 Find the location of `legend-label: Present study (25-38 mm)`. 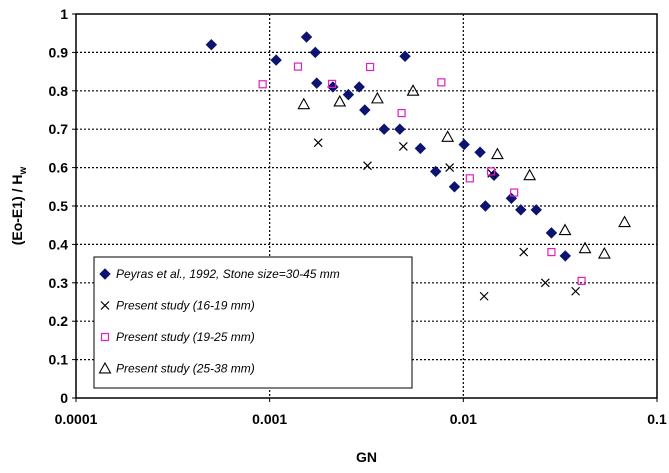

legend-label: Present study (25-38 mm) is located at coordinates (185, 369).